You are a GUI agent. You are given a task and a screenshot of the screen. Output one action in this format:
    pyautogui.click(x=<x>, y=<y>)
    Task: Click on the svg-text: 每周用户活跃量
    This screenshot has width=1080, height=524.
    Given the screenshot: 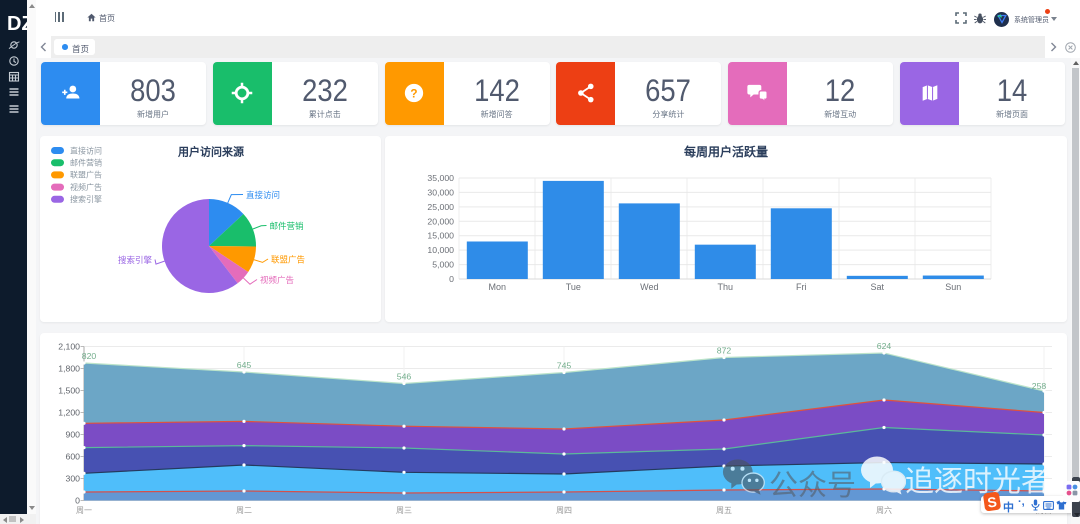 What is the action you would take?
    pyautogui.click(x=726, y=151)
    